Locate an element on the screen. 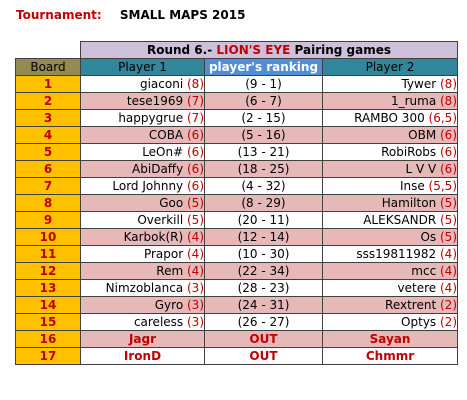 This screenshot has height=400, width=467. player2-name: Rextrent is located at coordinates (411, 305).